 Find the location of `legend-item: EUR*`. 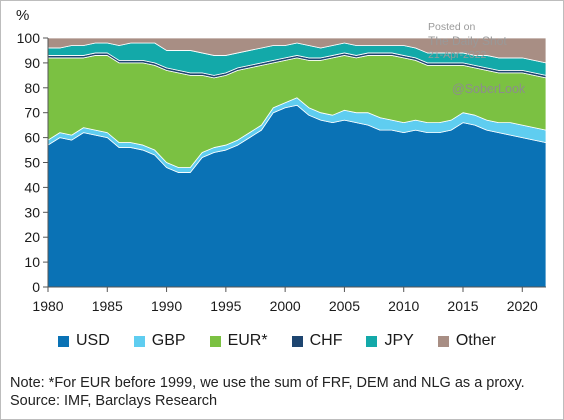

legend-item: EUR* is located at coordinates (238, 341).